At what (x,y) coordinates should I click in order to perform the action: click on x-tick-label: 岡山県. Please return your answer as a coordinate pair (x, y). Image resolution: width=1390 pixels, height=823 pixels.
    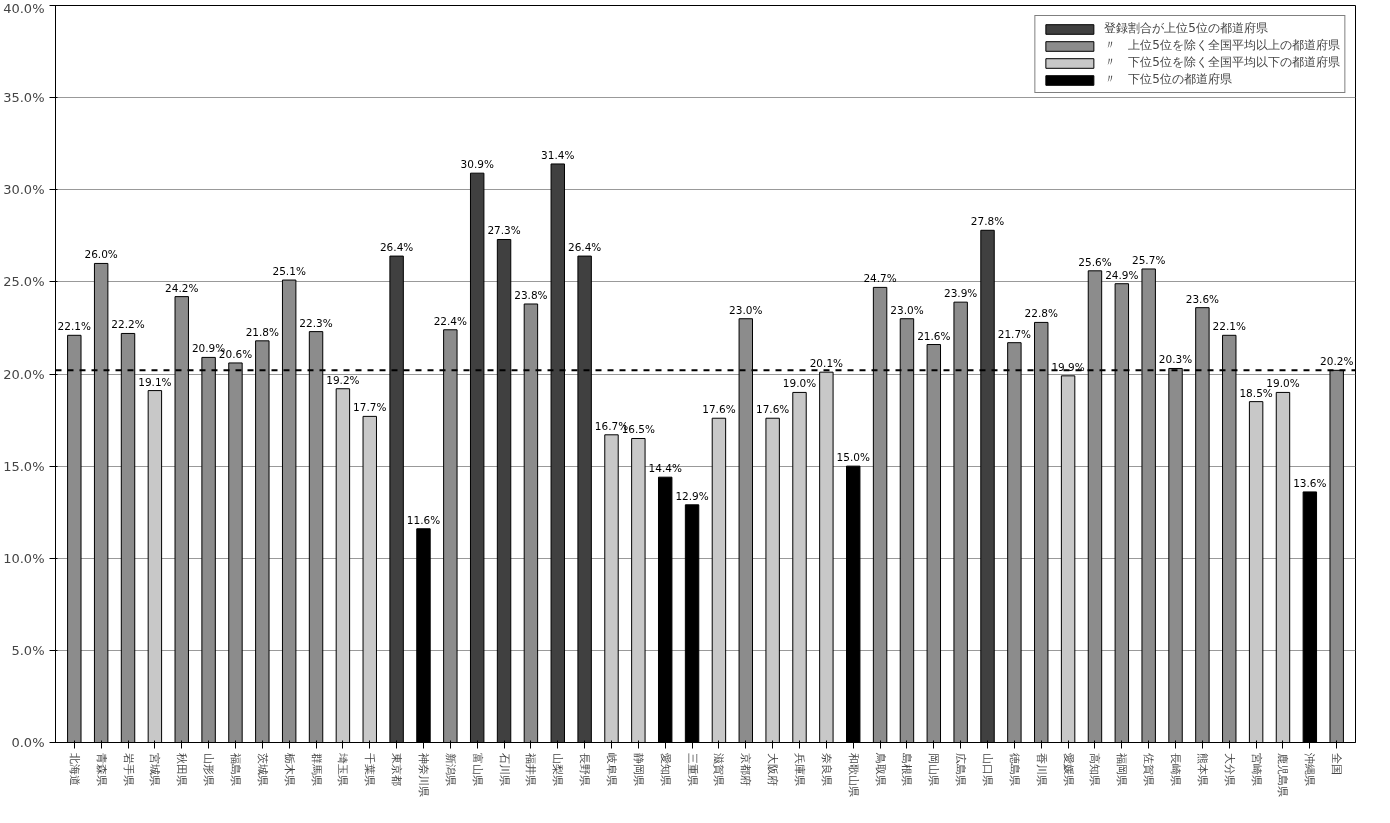
    Looking at the image, I should click on (934, 770).